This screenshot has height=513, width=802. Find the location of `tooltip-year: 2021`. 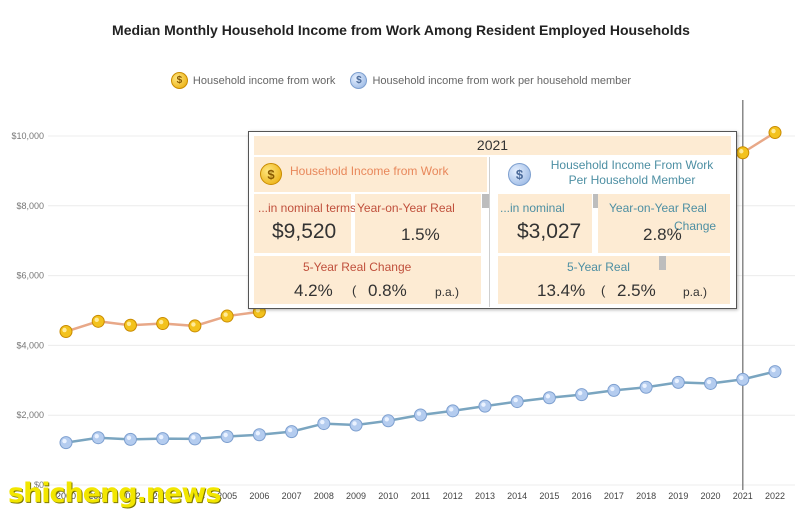

tooltip-year: 2021 is located at coordinates (492, 145).